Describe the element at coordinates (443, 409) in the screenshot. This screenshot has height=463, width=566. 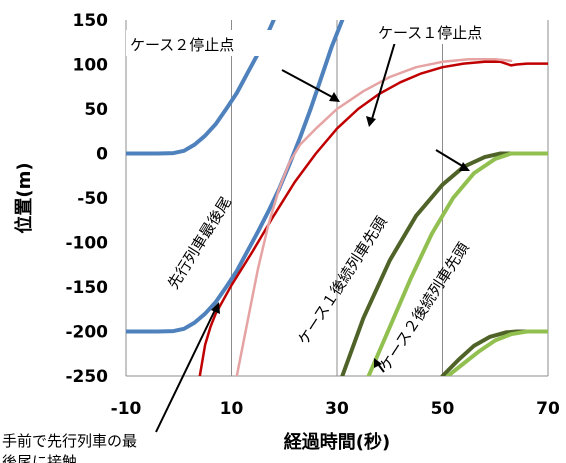
I see `x-tick-label-50: 50` at that location.